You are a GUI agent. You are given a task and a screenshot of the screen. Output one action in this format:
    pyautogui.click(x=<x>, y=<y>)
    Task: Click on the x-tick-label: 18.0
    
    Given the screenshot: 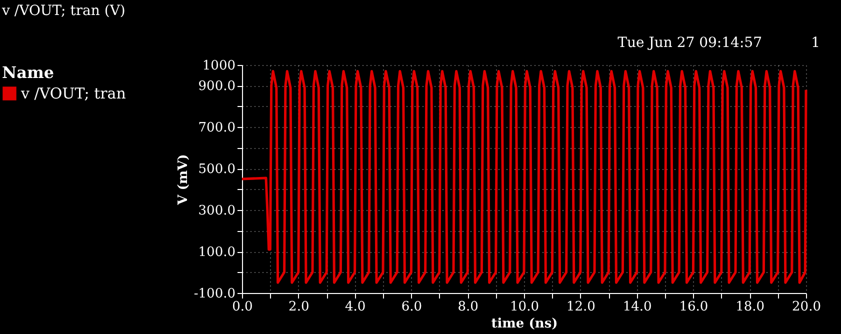 What is the action you would take?
    pyautogui.click(x=750, y=307)
    